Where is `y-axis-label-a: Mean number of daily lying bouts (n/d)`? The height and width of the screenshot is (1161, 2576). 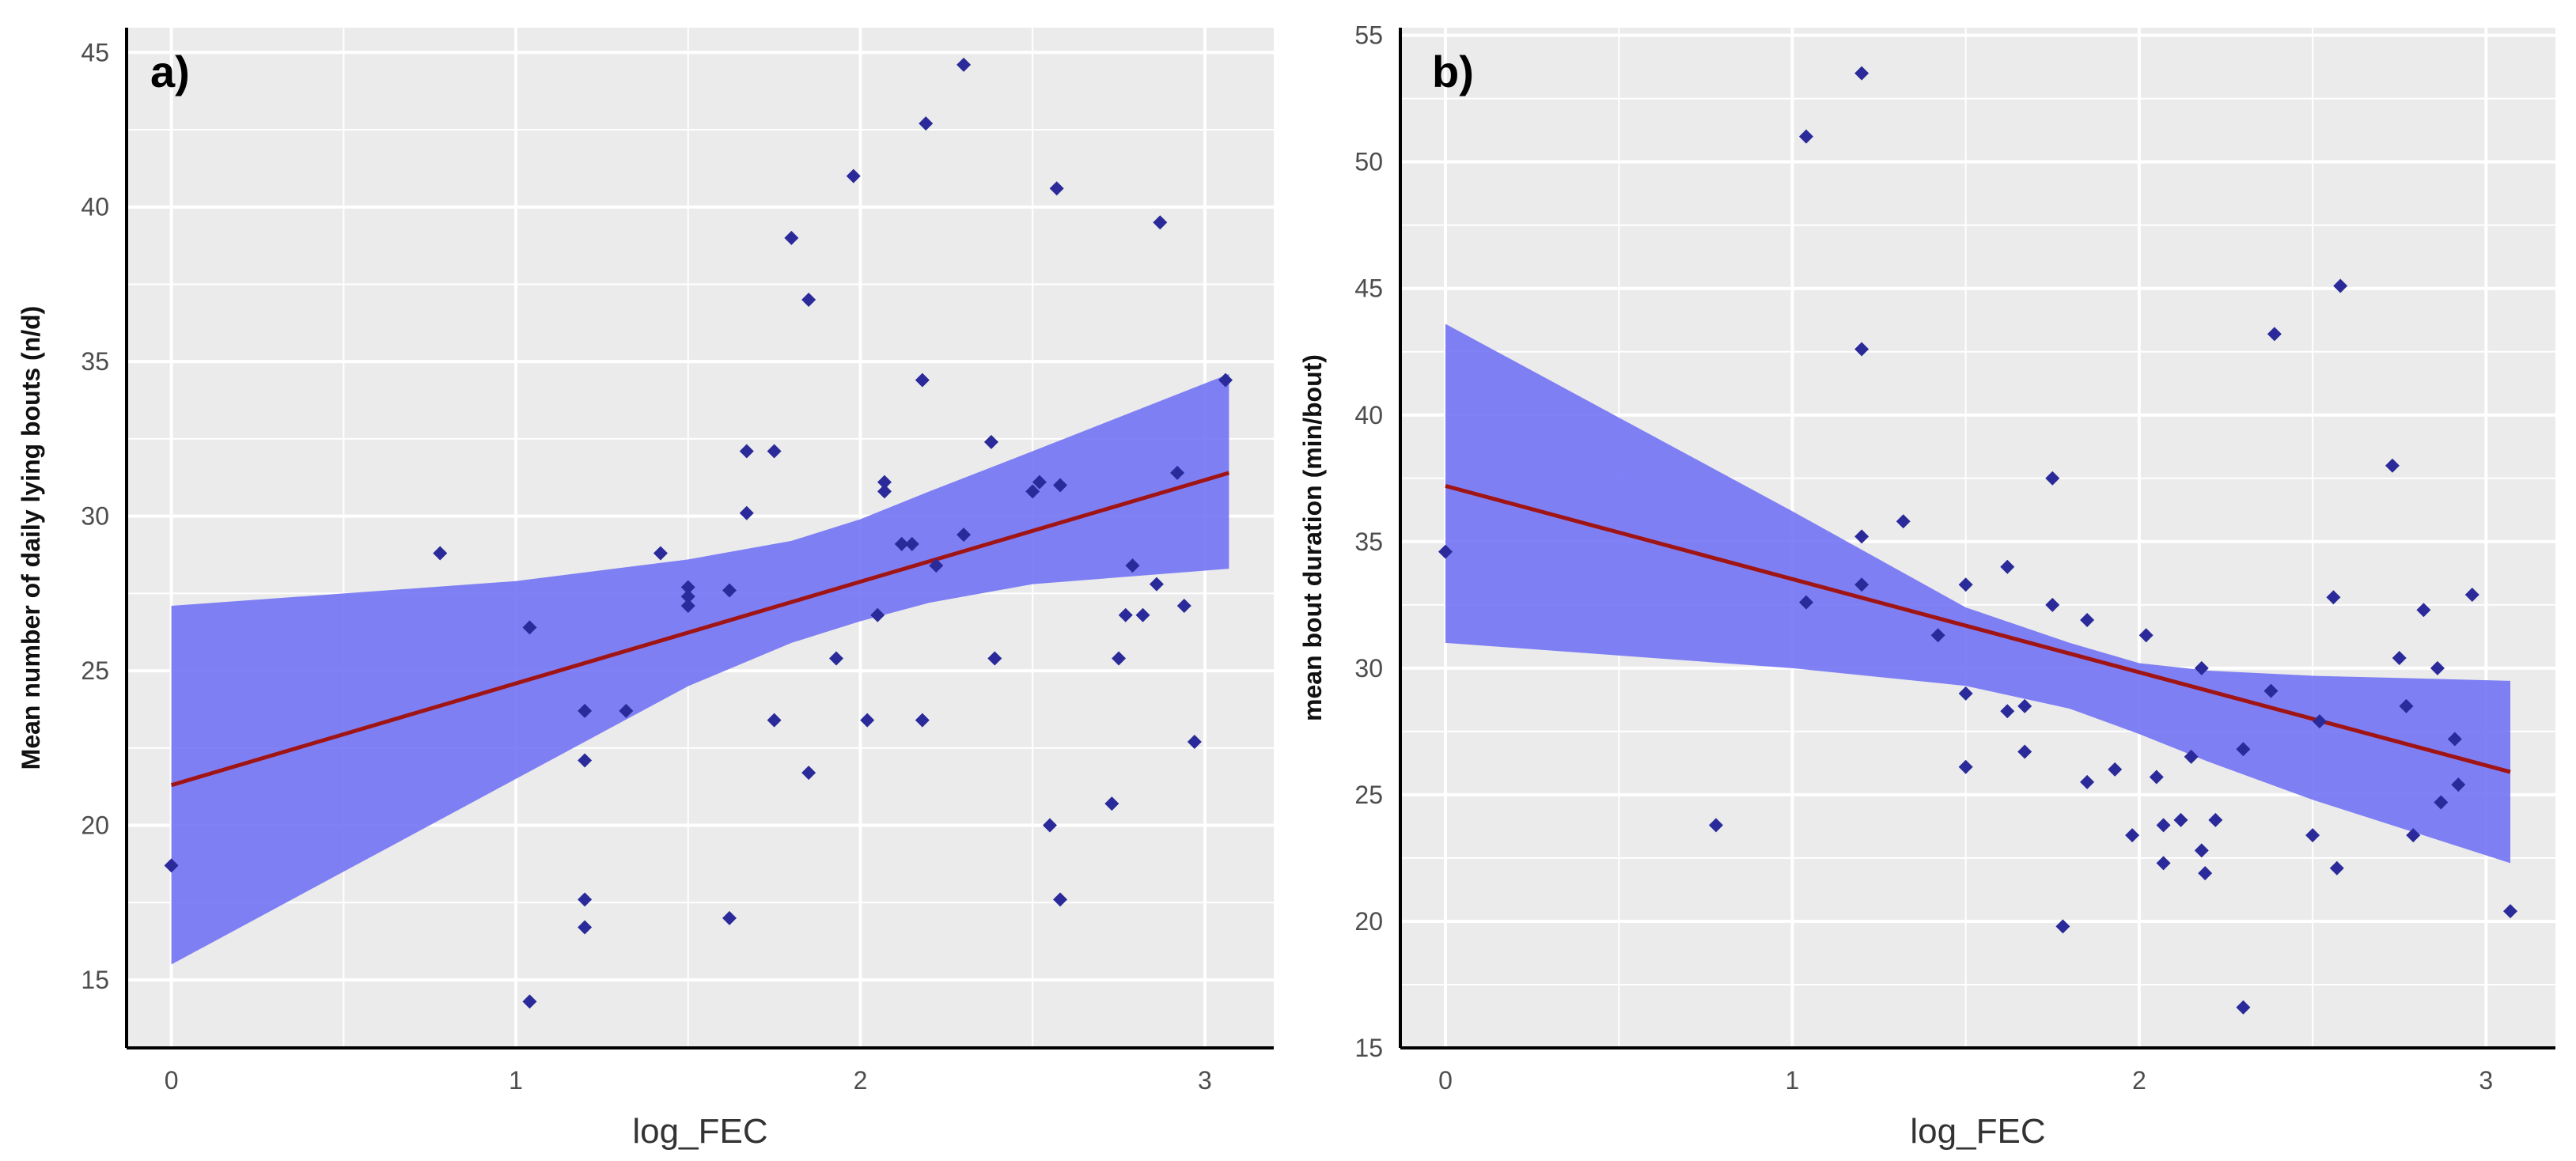 y-axis-label-a: Mean number of daily lying bouts (n/d) is located at coordinates (31, 538).